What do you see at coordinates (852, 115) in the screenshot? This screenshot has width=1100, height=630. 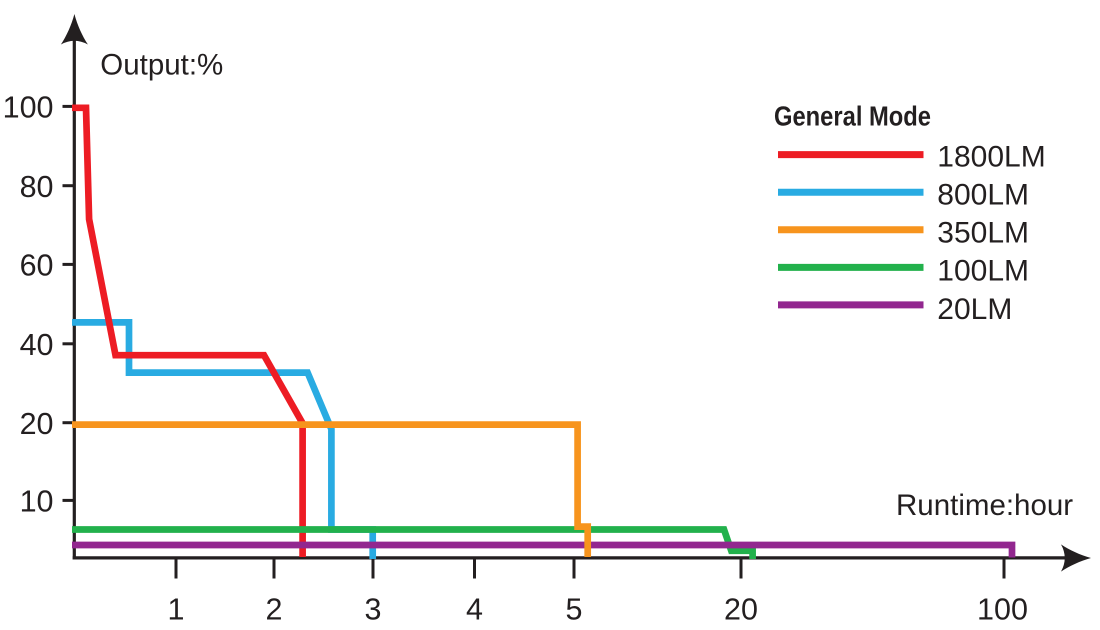 I see `svg-text: General Mode` at bounding box center [852, 115].